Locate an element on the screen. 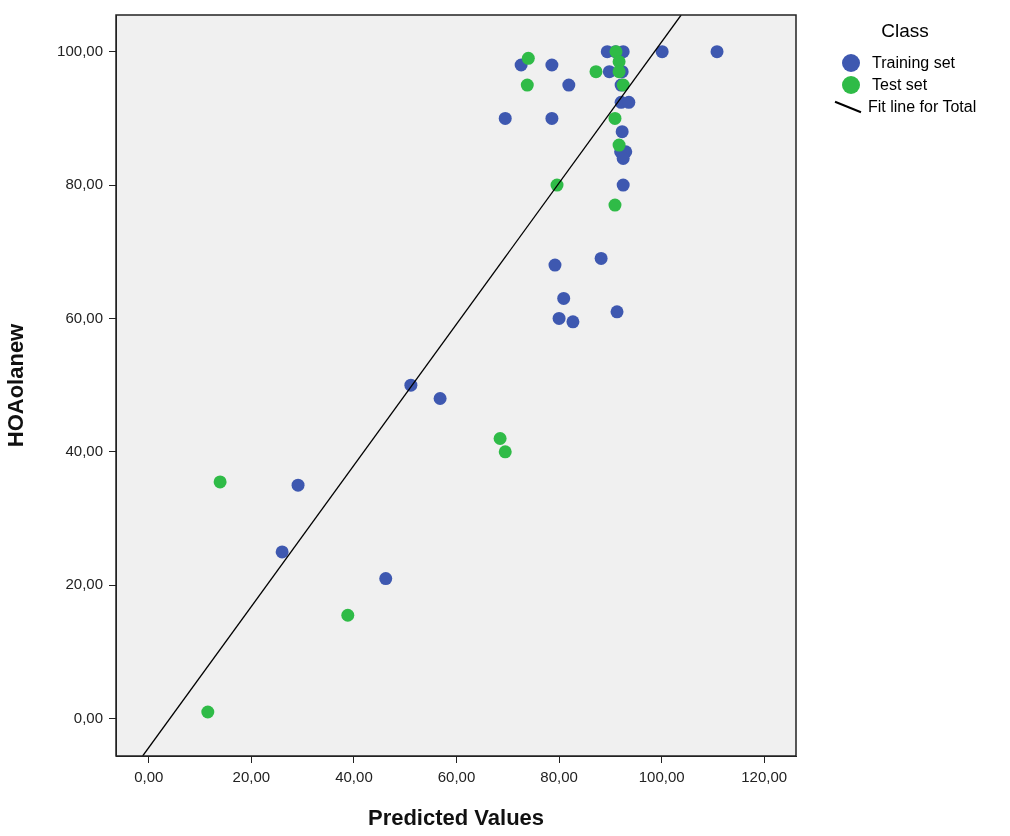 Image resolution: width=1010 pixels, height=836 pixels. y-tick-label: 40,00 is located at coordinates (84, 450).